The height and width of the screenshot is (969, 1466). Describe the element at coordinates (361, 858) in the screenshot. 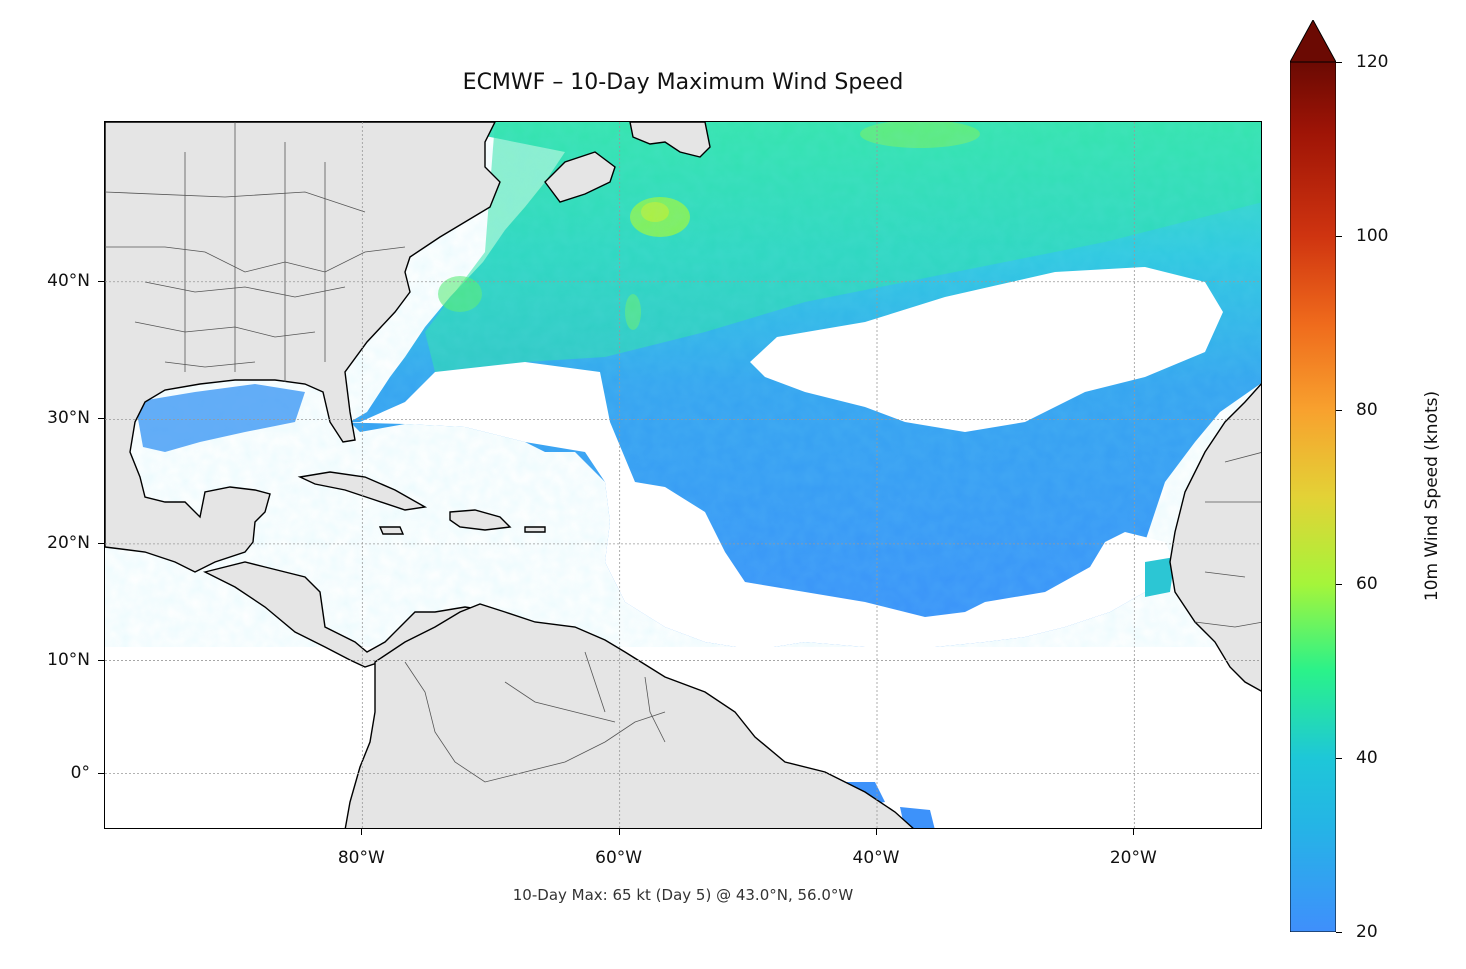

I see `x-tick-label: 80°W` at that location.